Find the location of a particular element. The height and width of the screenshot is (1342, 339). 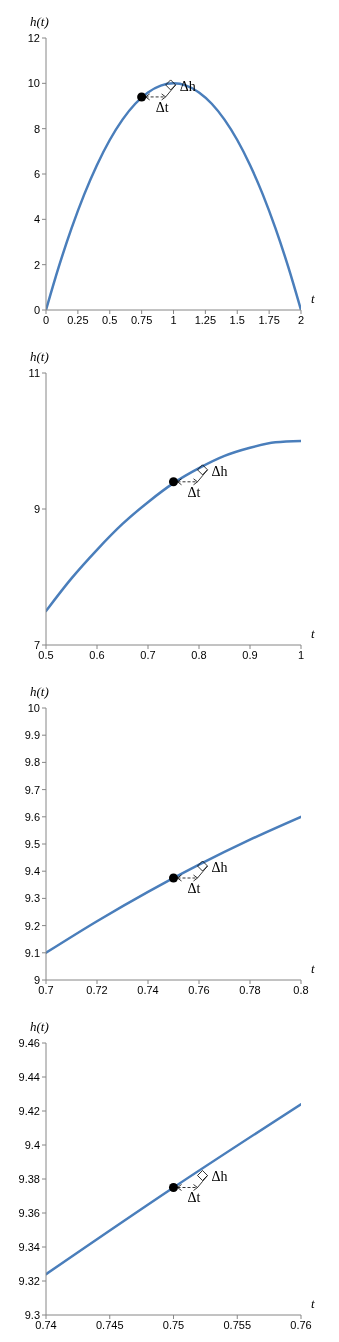

y-tick-label: 9.6 is located at coordinates (32, 816).